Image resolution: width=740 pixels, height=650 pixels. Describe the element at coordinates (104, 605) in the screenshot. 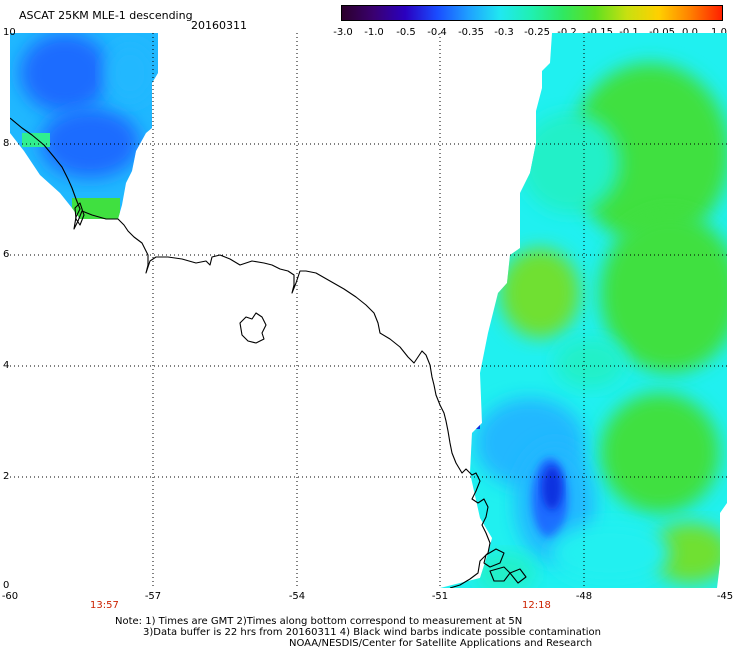

I see `pass-time: 13:57` at that location.